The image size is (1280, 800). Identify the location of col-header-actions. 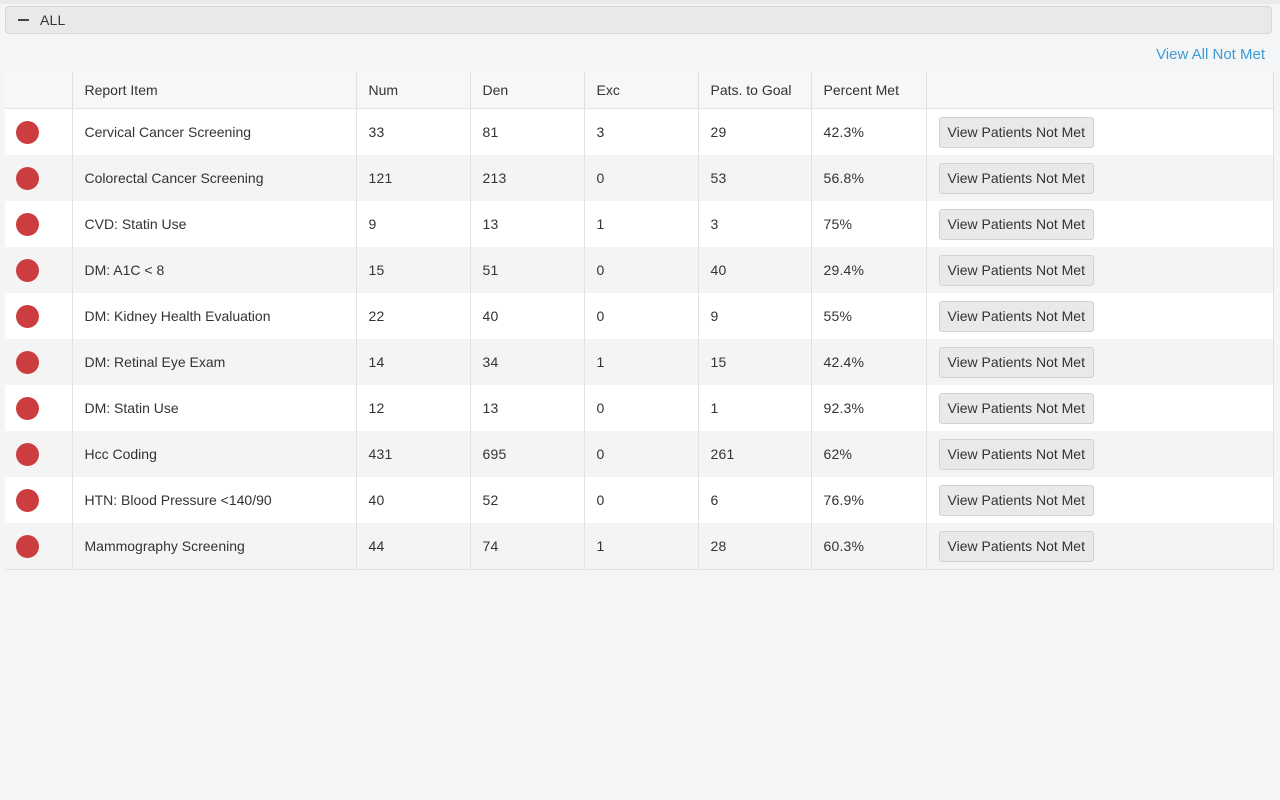
(1100, 90).